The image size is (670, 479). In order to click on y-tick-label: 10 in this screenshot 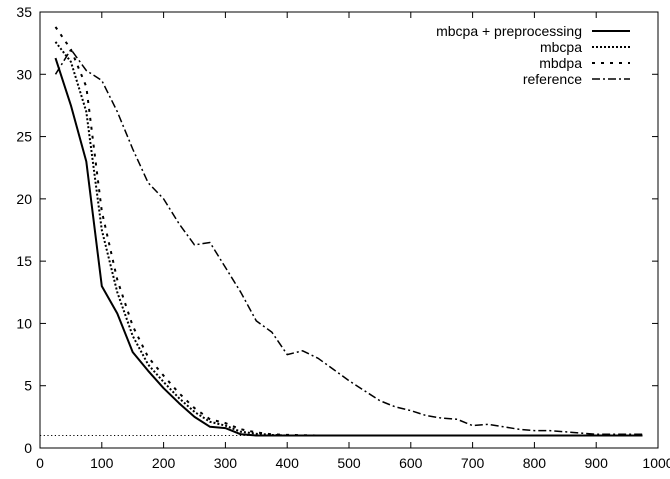, I will do `click(24, 323)`.